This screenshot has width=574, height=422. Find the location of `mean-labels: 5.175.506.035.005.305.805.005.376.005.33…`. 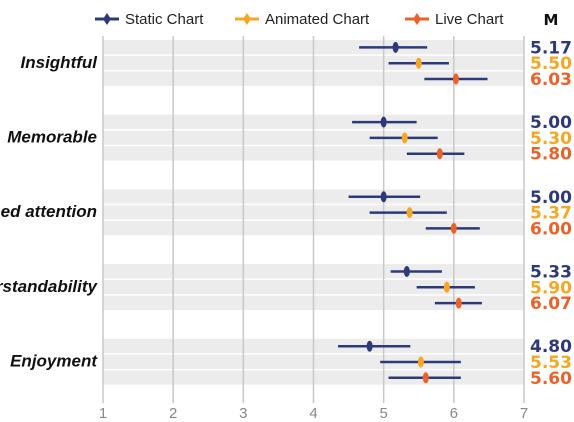

mean-labels: 5.175.506.035.005.305.805.005.376.005.33… is located at coordinates (551, 213).